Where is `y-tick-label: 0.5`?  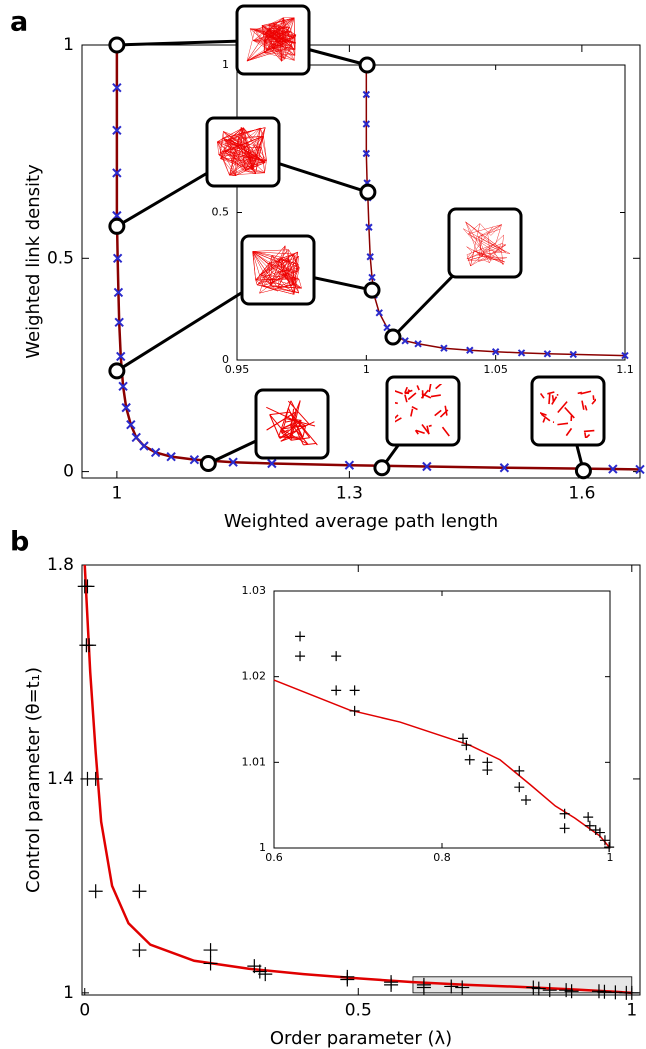
y-tick-label: 0.5 is located at coordinates (60, 258).